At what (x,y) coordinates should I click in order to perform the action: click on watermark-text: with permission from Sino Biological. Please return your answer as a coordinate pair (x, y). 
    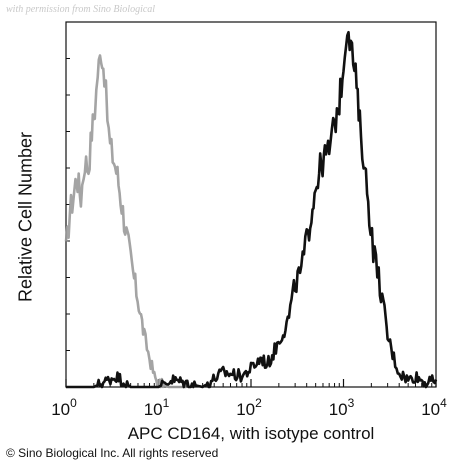
    Looking at the image, I should click on (81, 9).